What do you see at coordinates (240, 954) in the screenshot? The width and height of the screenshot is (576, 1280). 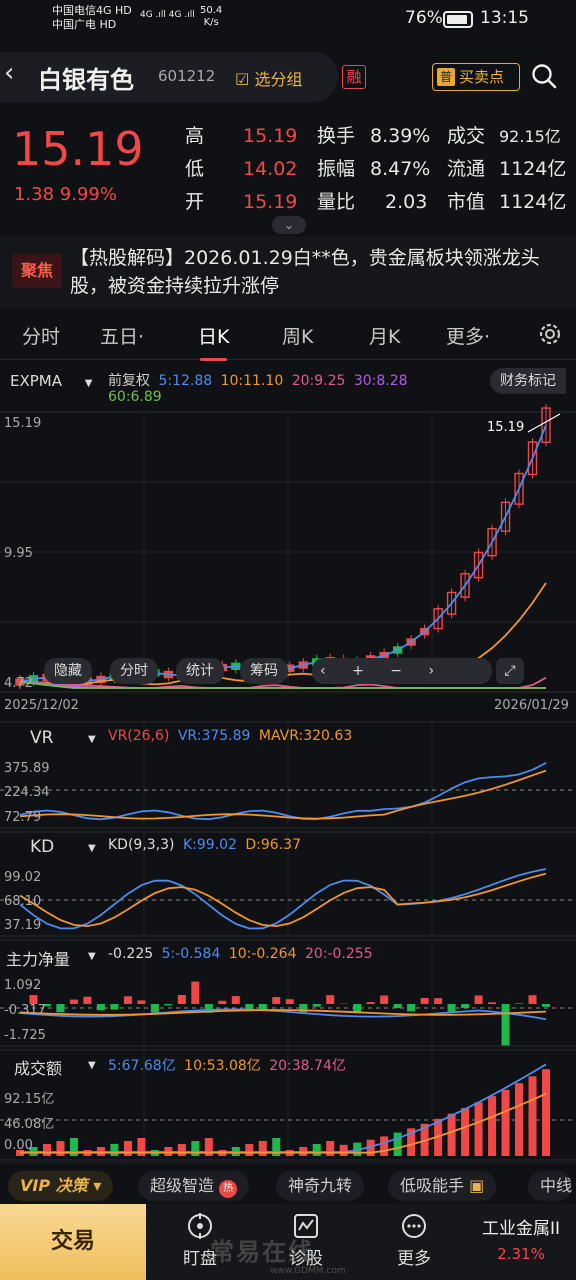 I see `flow-legend: -0.225 5:-0.584 10:-0.264 20:-0.255` at bounding box center [240, 954].